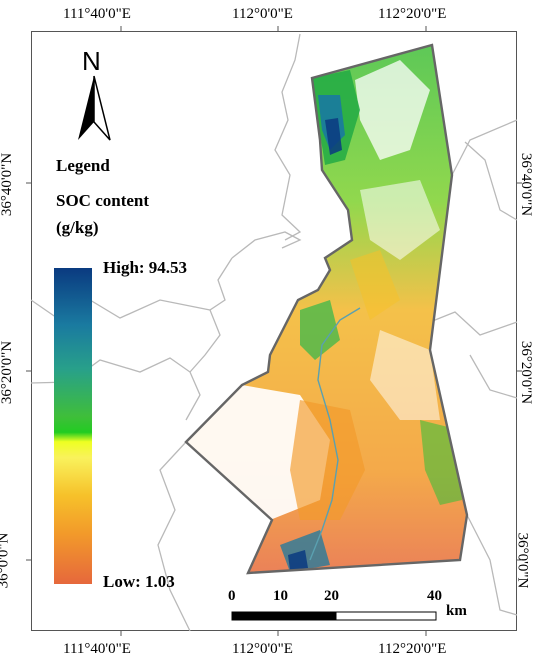  Describe the element at coordinates (77, 227) in the screenshot. I see `legend-unit: (g/kg)` at that location.